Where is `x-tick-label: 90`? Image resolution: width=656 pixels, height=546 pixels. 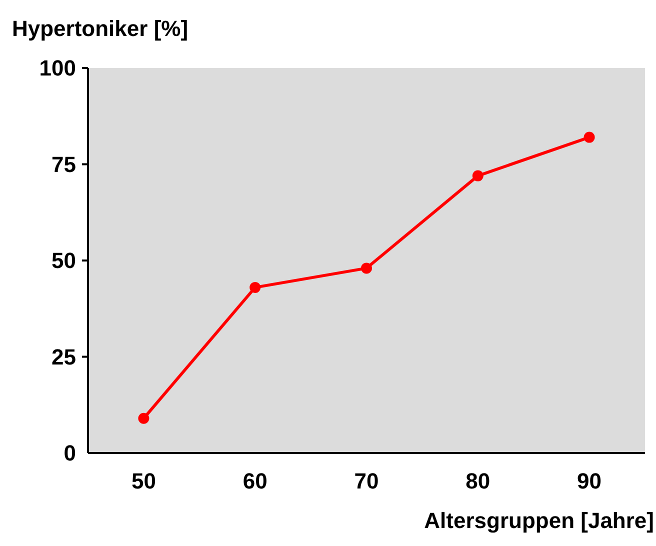
x-tick-label: 90 is located at coordinates (589, 481).